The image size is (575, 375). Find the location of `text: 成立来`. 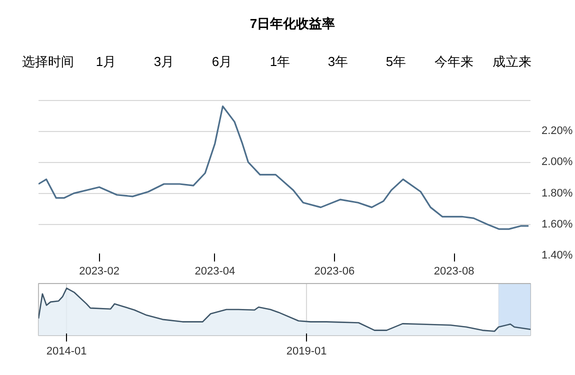

text: 成立来 is located at coordinates (512, 62).